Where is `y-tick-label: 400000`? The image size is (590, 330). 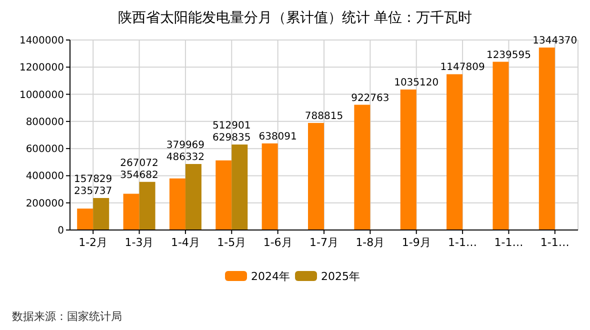 y-tick-label: 400000 is located at coordinates (45, 176).